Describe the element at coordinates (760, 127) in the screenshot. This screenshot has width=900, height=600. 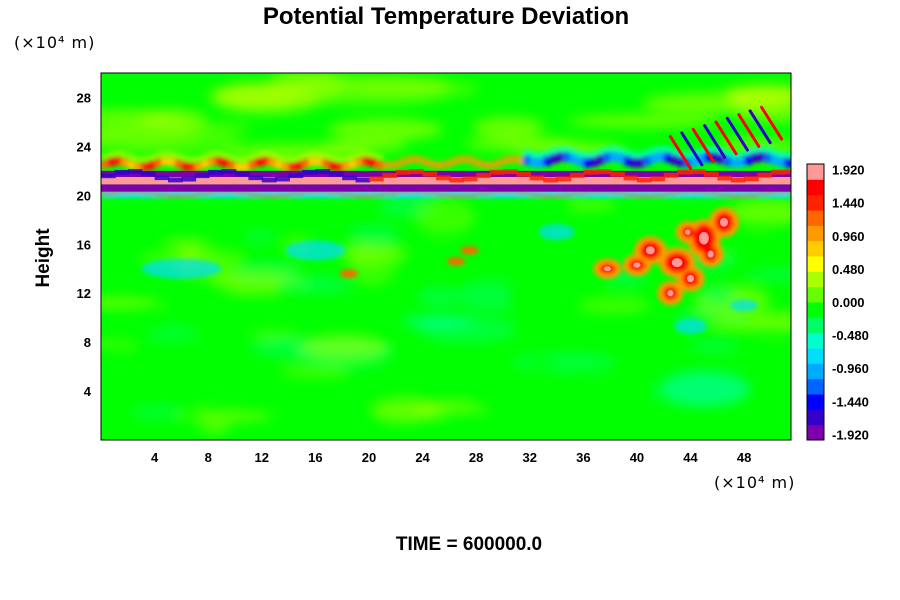
I see `wave-crest` at that location.